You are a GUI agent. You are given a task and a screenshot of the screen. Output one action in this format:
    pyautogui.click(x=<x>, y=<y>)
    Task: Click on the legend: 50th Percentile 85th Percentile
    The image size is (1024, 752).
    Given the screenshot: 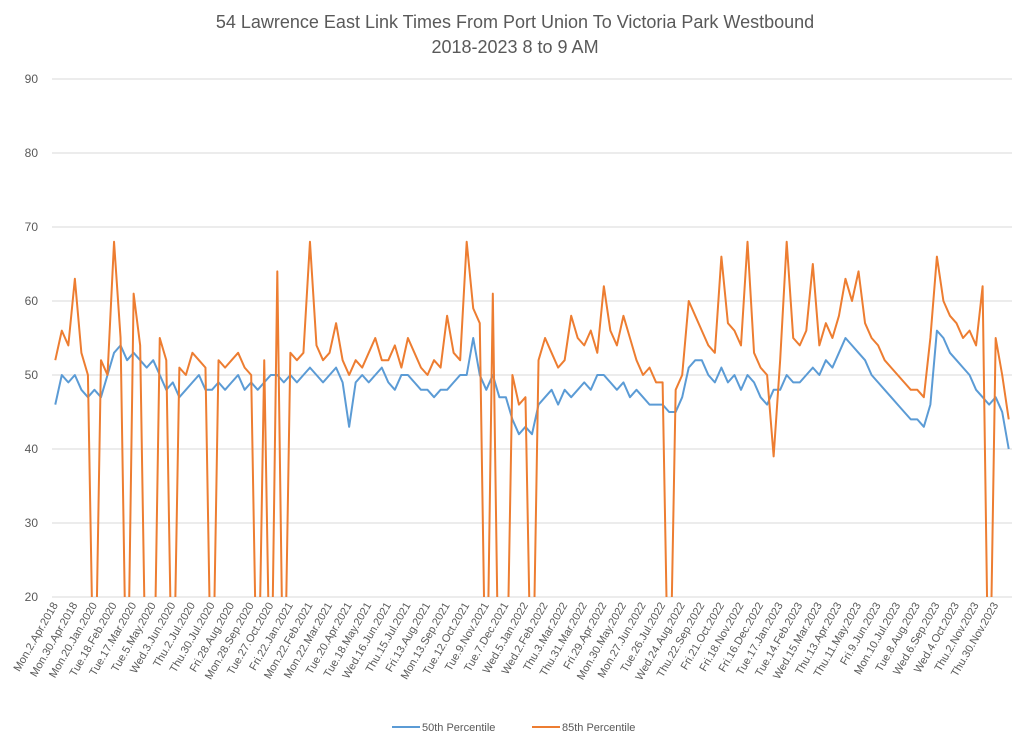 What is the action you would take?
    pyautogui.click(x=513, y=728)
    